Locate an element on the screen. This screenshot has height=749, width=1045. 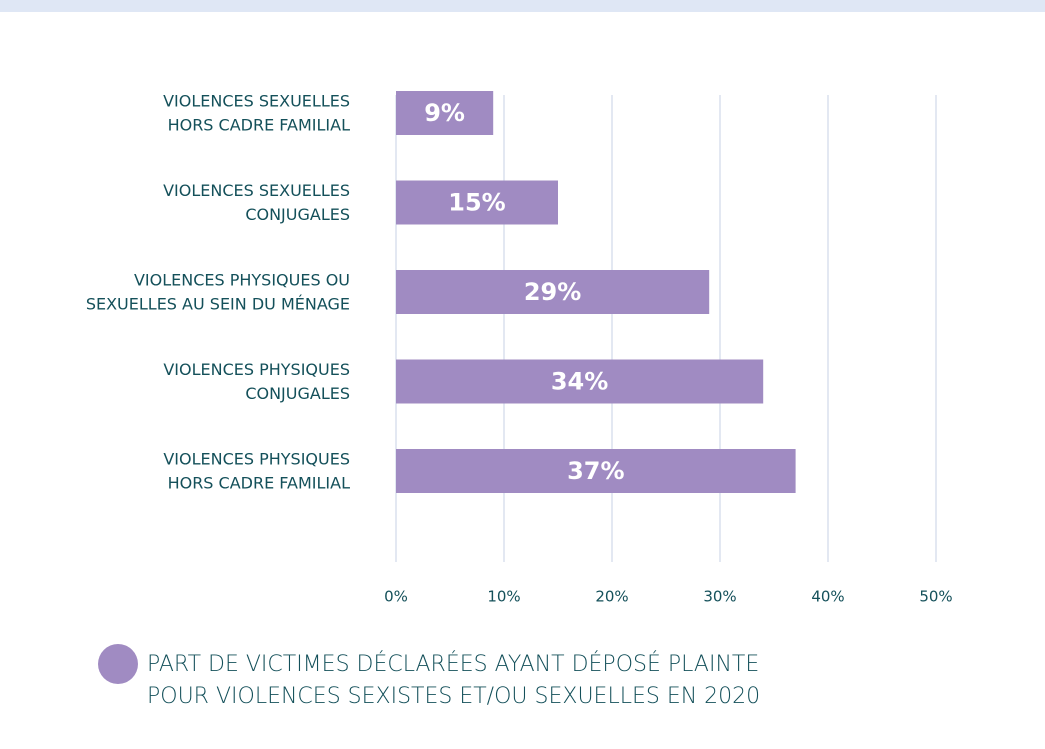
value-label: 15% is located at coordinates (476, 203).